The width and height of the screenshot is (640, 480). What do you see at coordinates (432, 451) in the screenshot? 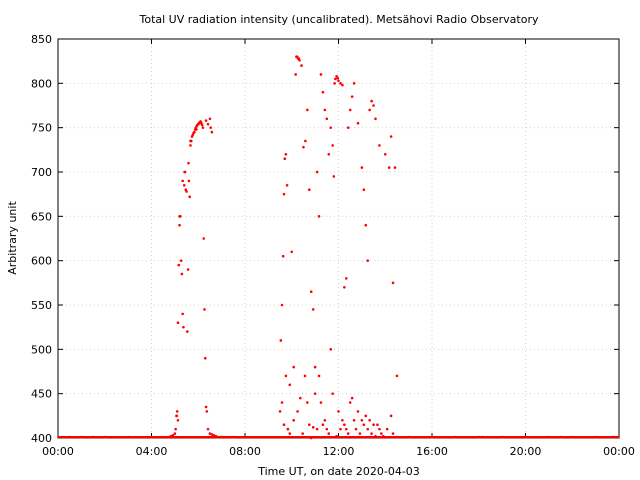
I see `x-tick-label: 16:00` at bounding box center [432, 451].